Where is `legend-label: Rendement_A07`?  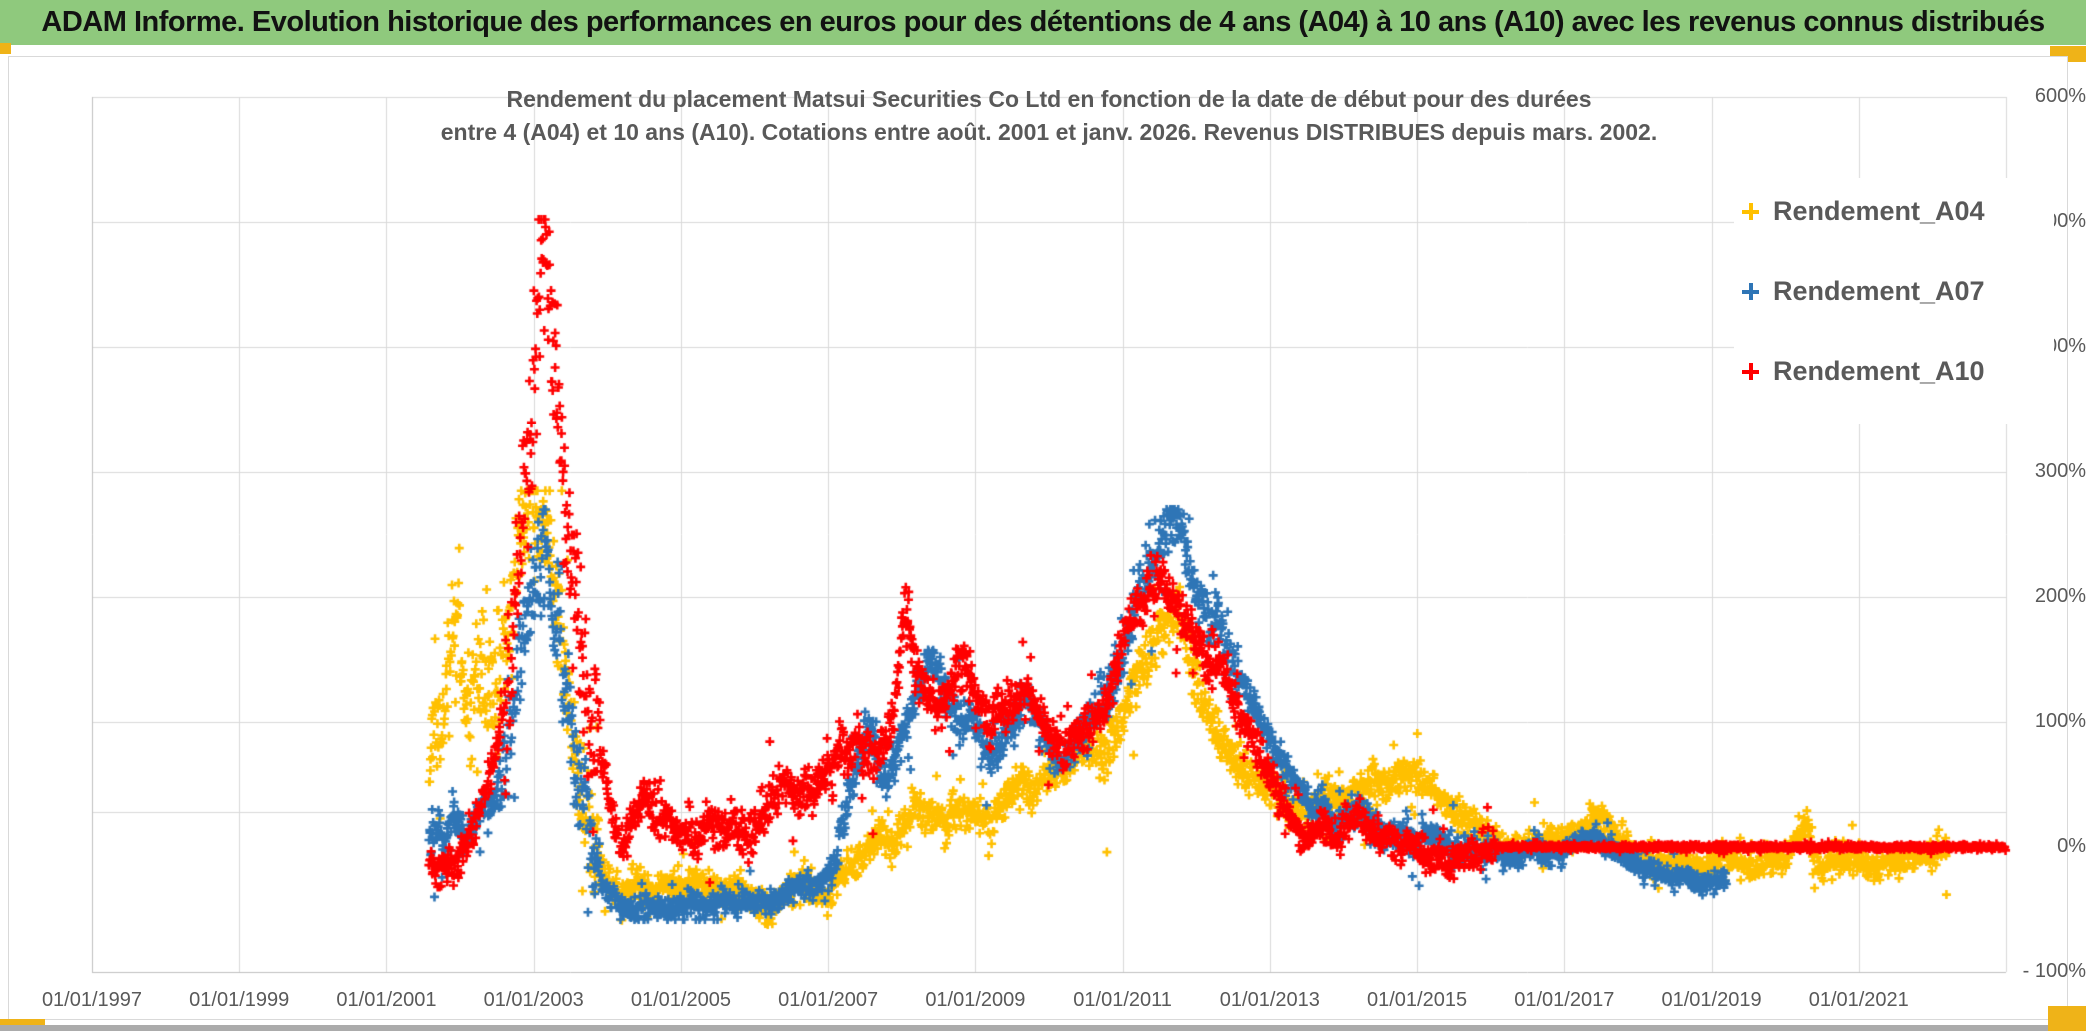
legend-label: Rendement_A07 is located at coordinates (1879, 291).